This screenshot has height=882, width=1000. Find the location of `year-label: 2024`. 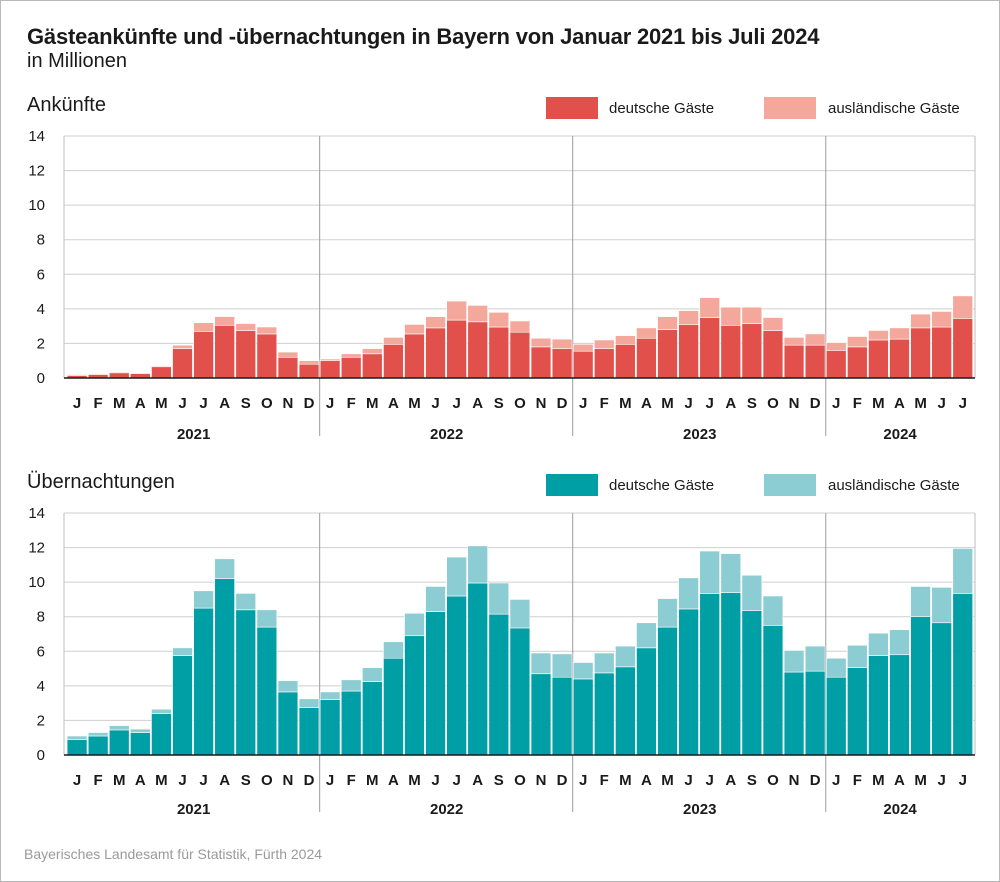

year-label: 2024 is located at coordinates (900, 434).